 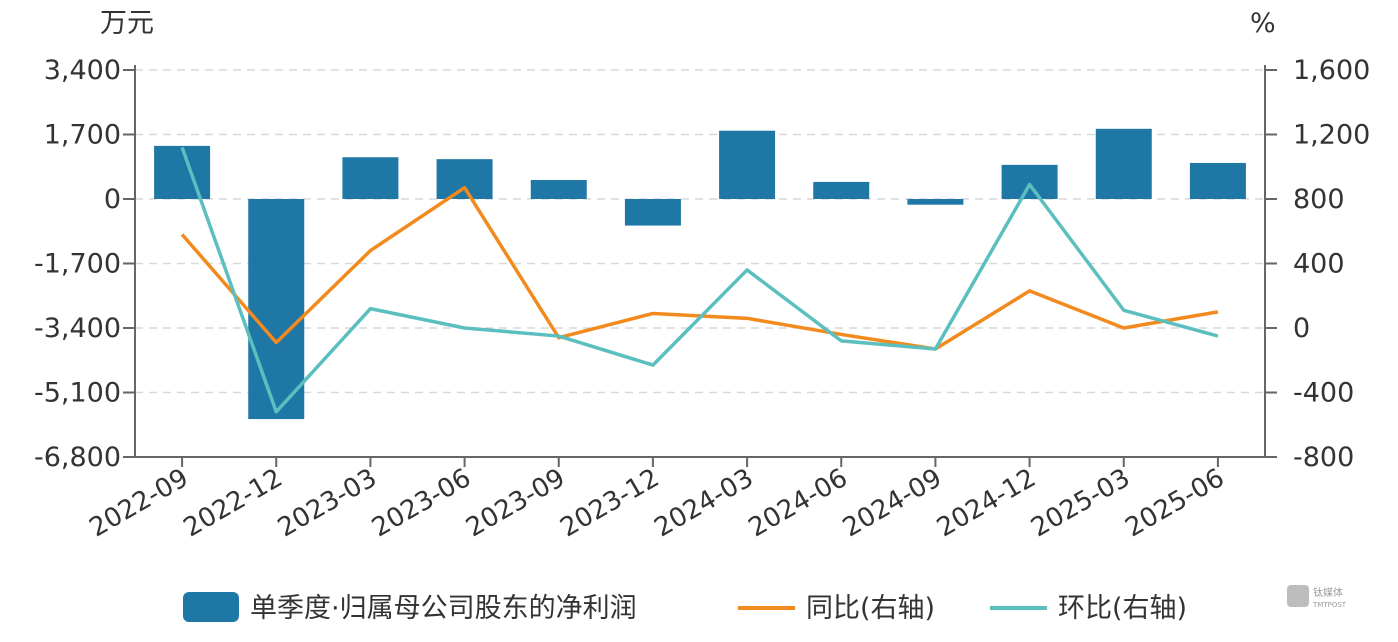 I want to click on x-tick-label: 2025-06, so click(x=1174, y=503).